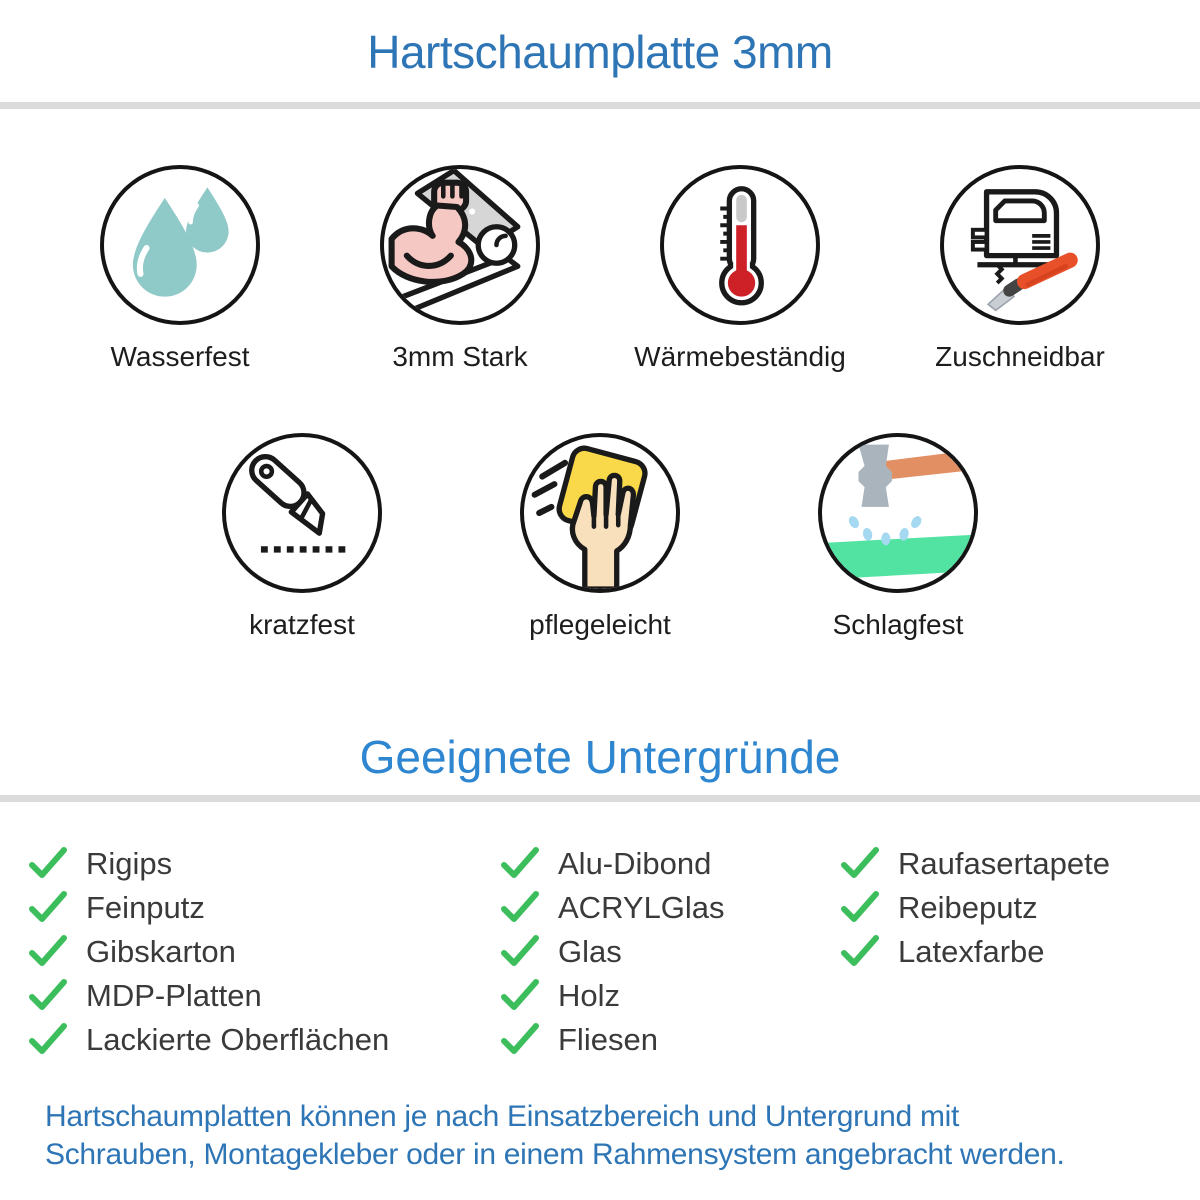  What do you see at coordinates (898, 513) in the screenshot?
I see `hammer-impact-icon` at bounding box center [898, 513].